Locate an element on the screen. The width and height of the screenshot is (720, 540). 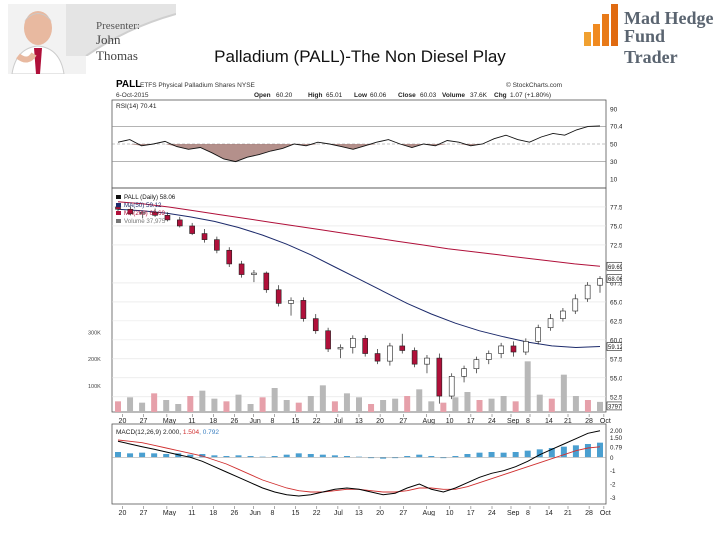
rsi-tick-label: 70.41 is located at coordinates (616, 127).